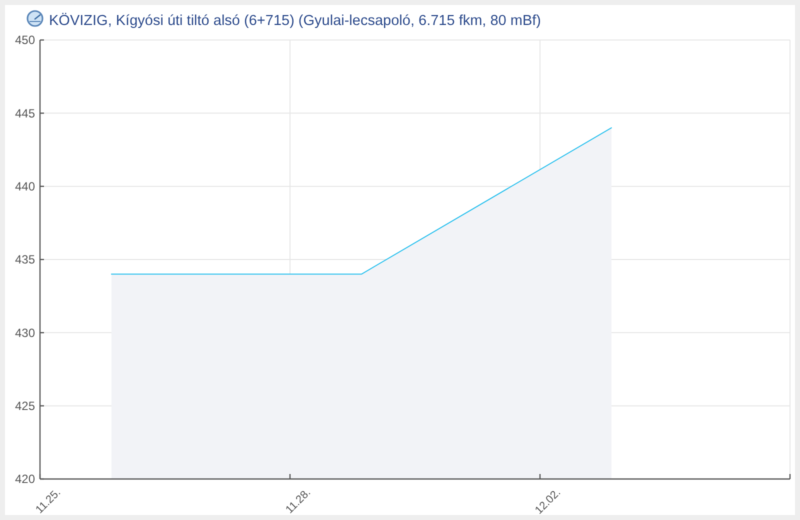 The width and height of the screenshot is (800, 520). Describe the element at coordinates (25, 40) in the screenshot. I see `y-tick-label: 450` at that location.